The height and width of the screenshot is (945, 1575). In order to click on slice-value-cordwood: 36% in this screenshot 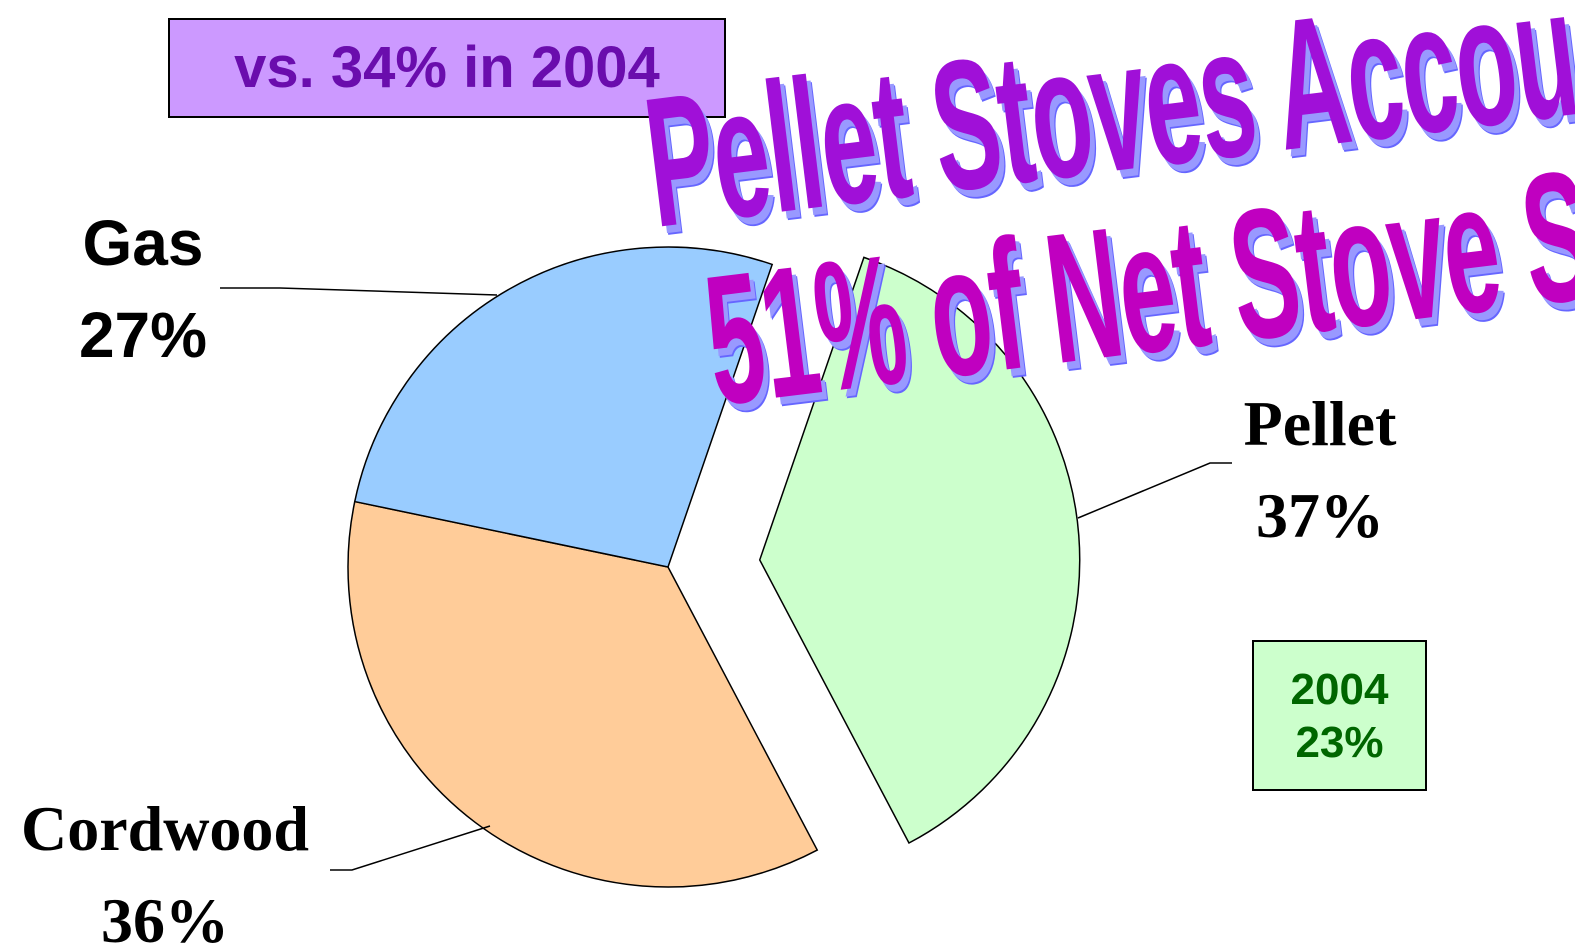, I will do `click(165, 915)`.